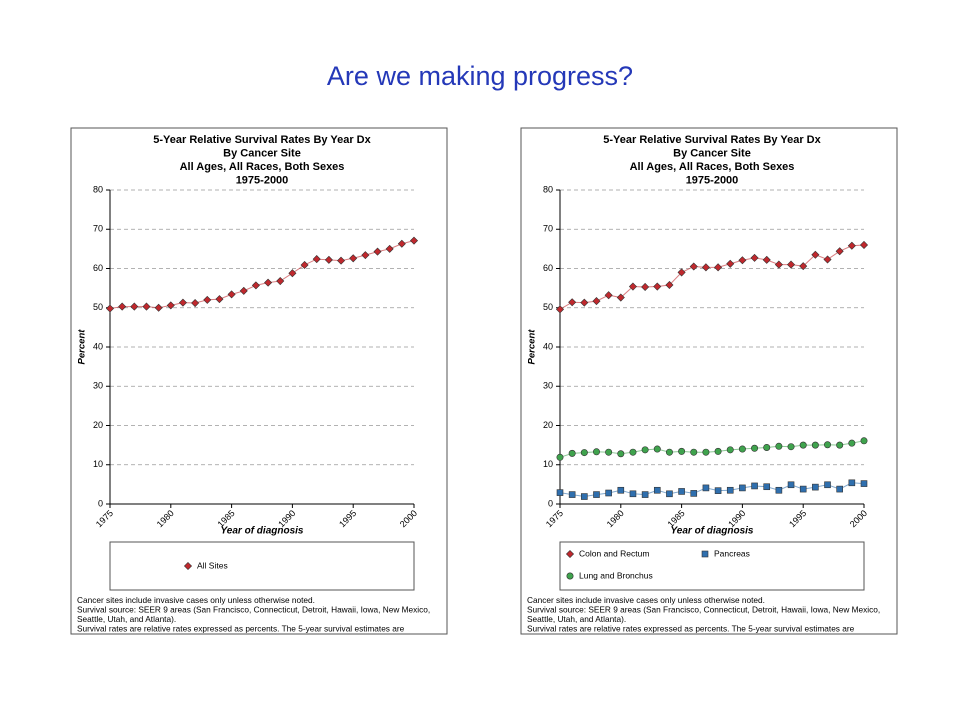 This screenshot has height=720, width=960. What do you see at coordinates (98, 346) in the screenshot?
I see `y-tick-label: 40` at bounding box center [98, 346].